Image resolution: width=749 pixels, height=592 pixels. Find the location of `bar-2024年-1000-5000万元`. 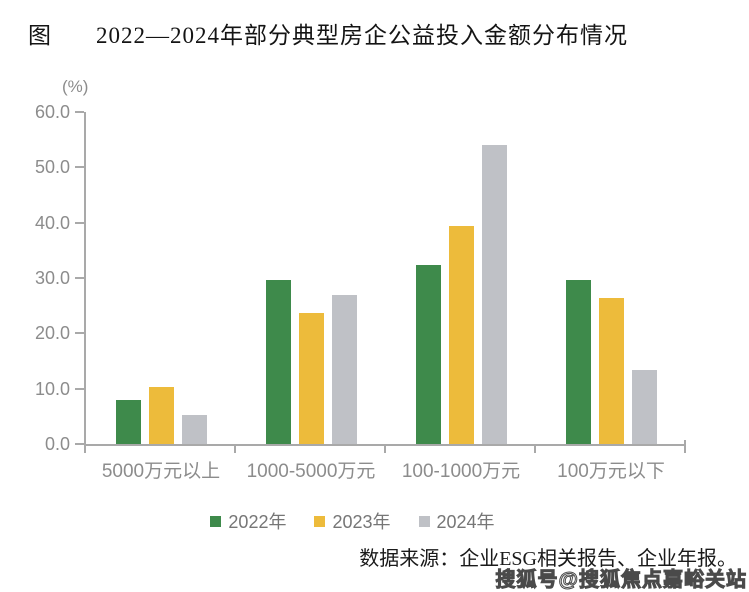

bar-2024年-1000-5000万元 is located at coordinates (344, 369).